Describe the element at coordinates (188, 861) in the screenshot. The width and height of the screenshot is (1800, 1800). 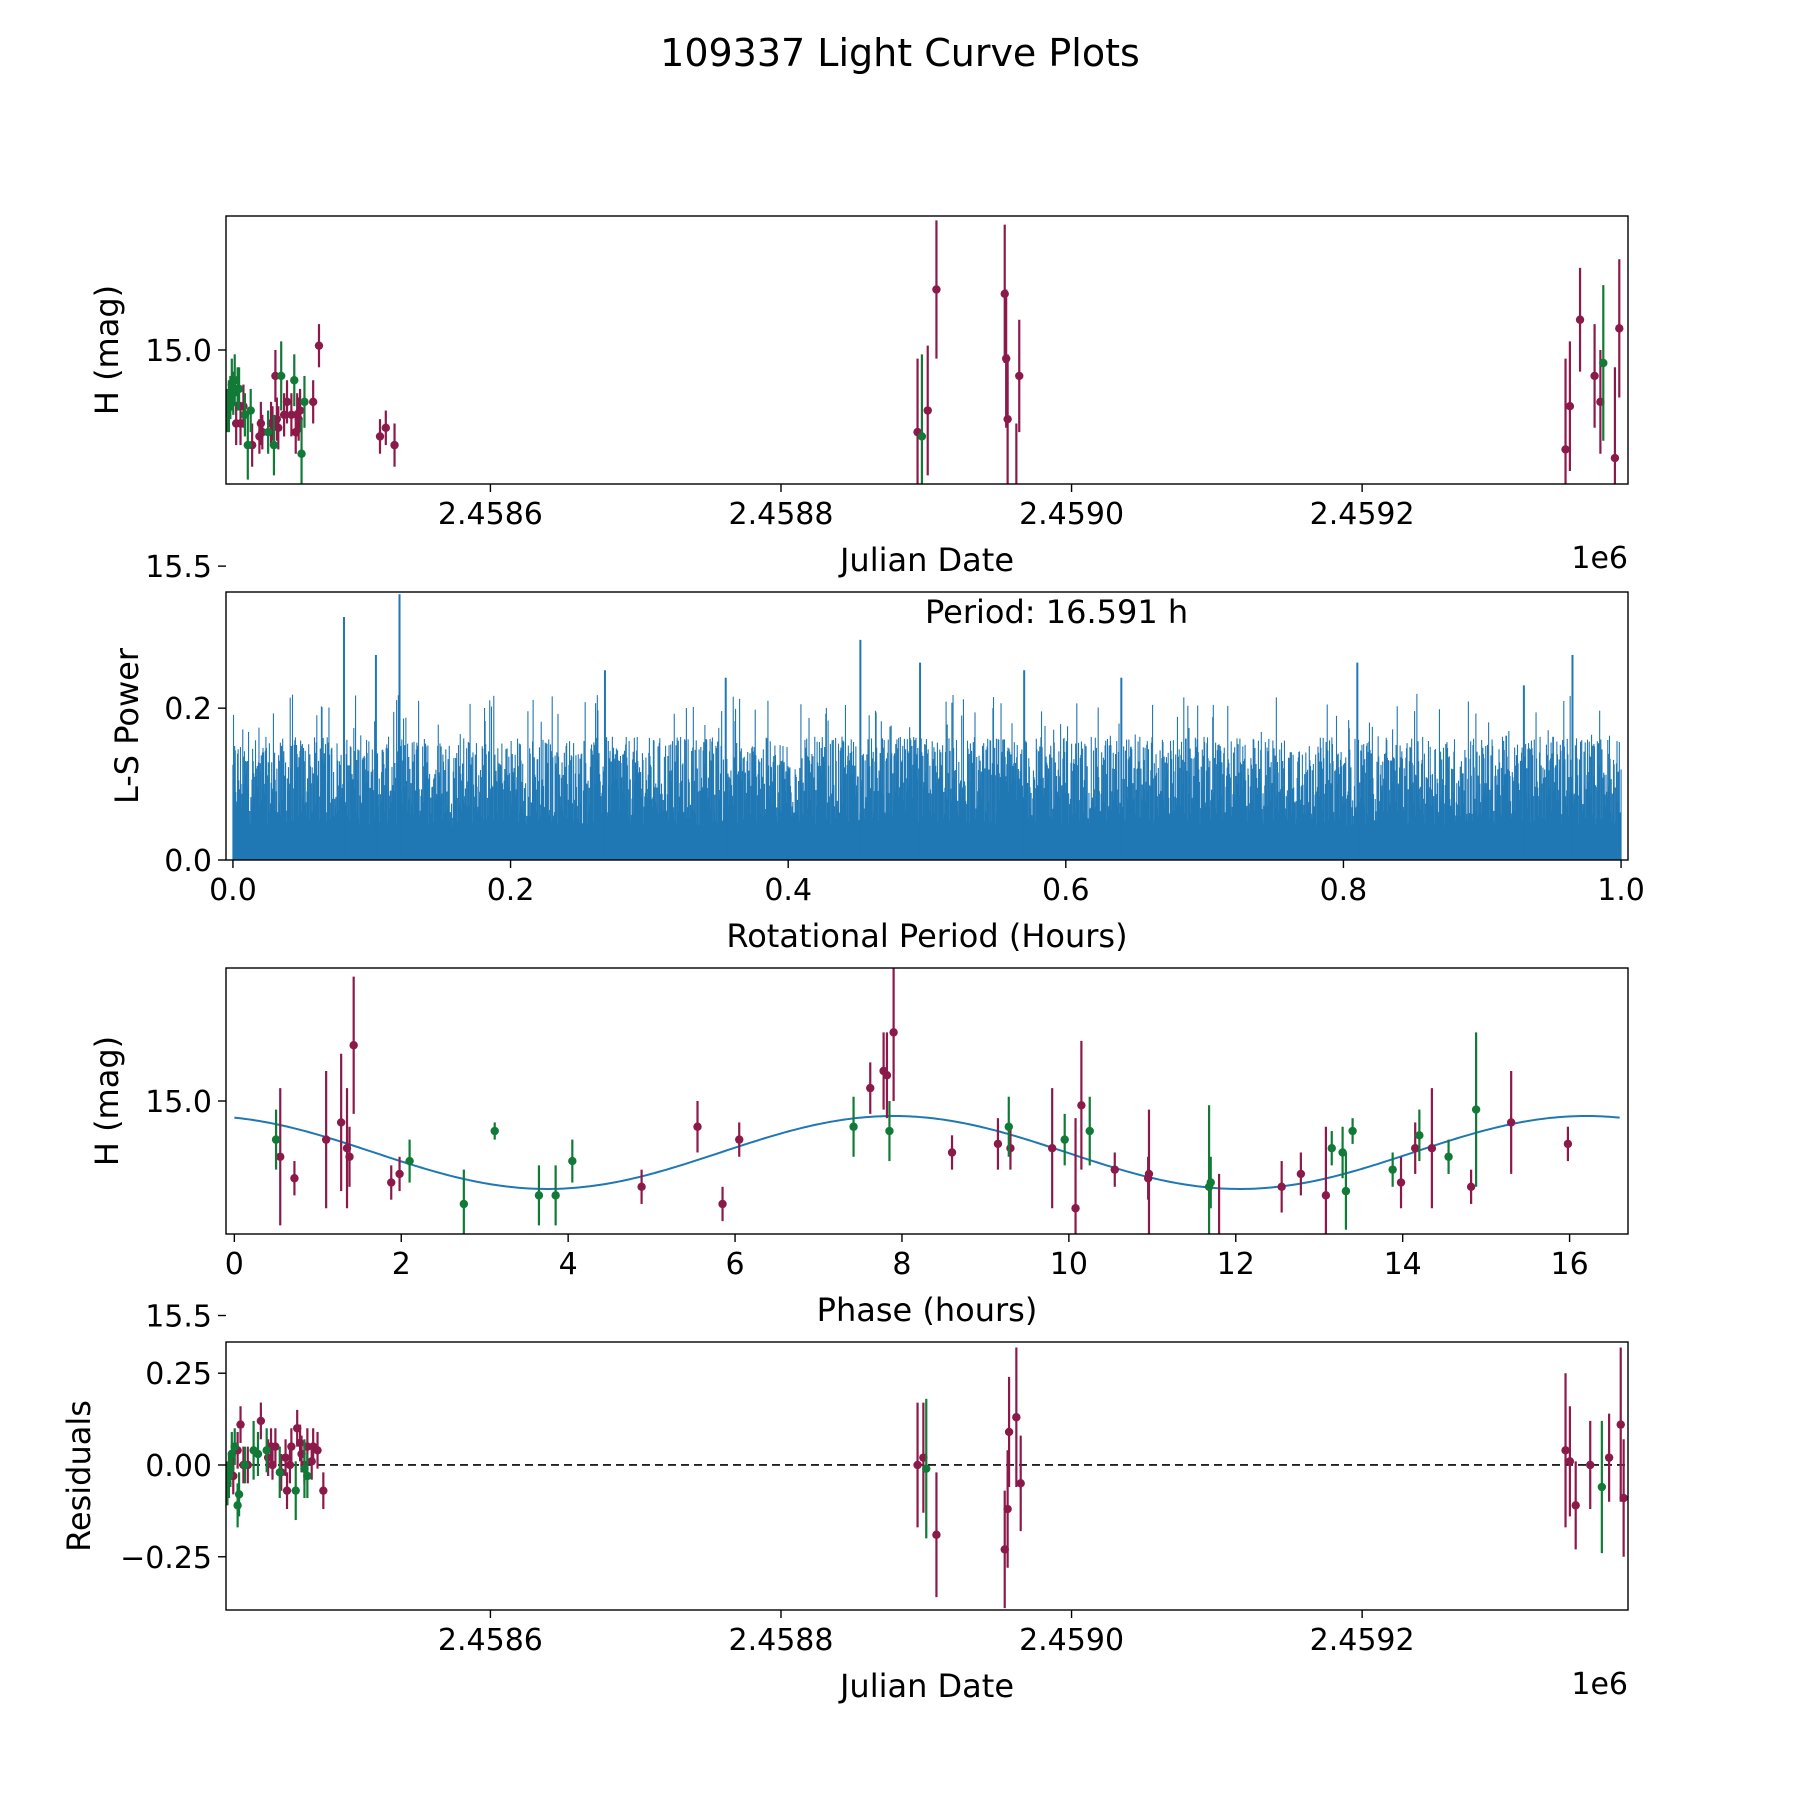
I see `y-tick-label: 0.0` at that location.